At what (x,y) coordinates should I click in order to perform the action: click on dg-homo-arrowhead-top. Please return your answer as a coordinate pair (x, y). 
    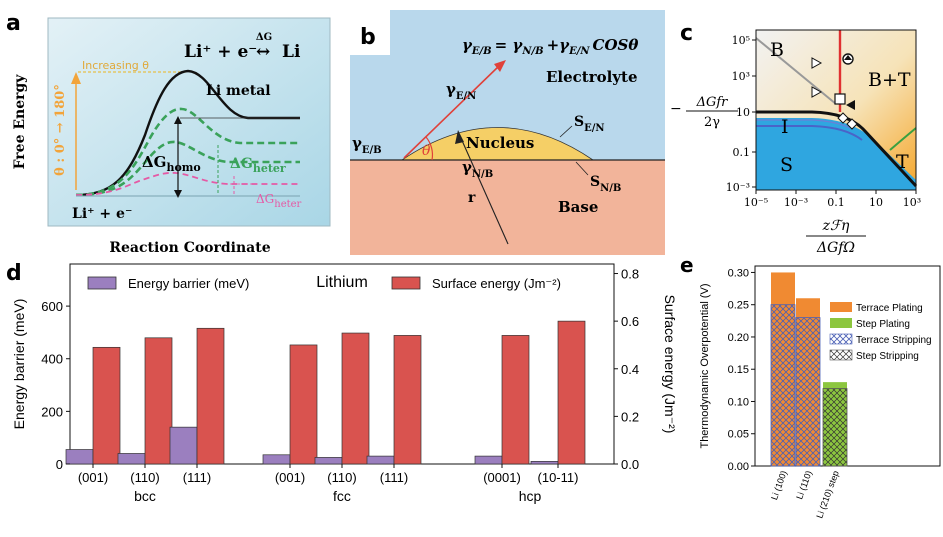
    Looking at the image, I should click on (178, 120).